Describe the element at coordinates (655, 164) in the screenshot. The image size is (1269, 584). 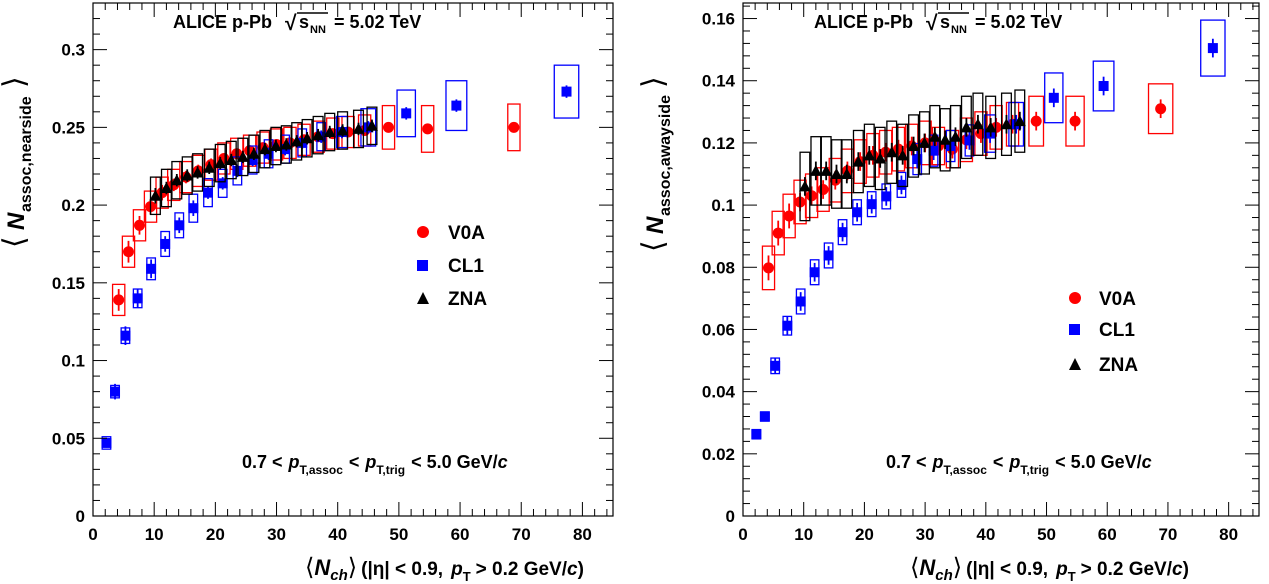
I see `y-axis-title: ⟨ N assoc,awayside ⟩` at that location.